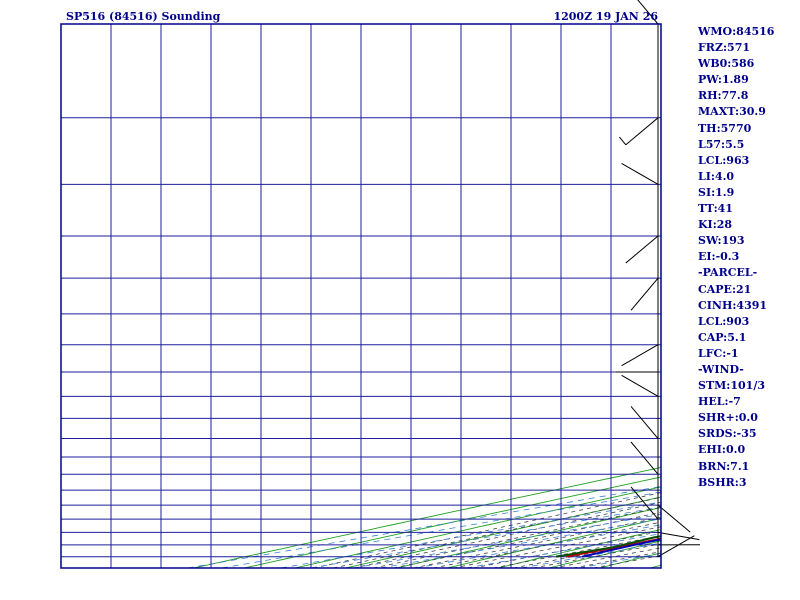 This screenshot has width=800, height=600. What do you see at coordinates (723, 80) in the screenshot?
I see `index-value: PW:1.89` at bounding box center [723, 80].